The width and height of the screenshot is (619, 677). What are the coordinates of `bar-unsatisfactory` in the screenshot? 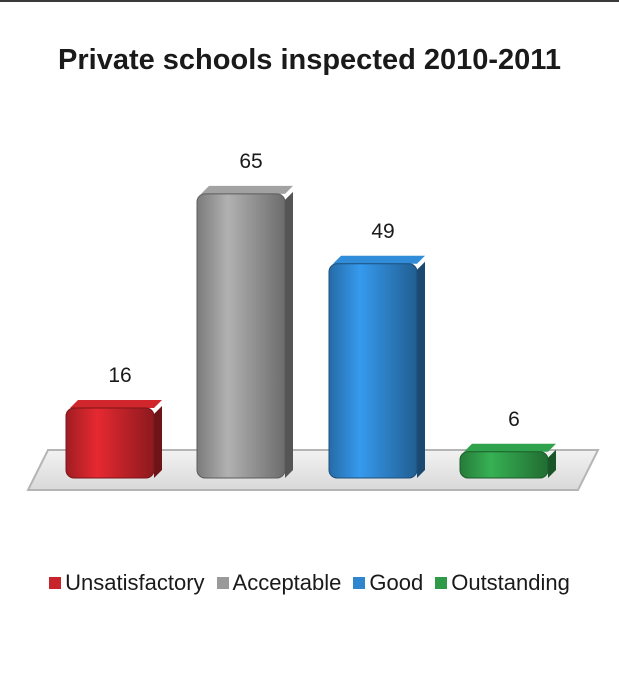 It's located at (110, 443).